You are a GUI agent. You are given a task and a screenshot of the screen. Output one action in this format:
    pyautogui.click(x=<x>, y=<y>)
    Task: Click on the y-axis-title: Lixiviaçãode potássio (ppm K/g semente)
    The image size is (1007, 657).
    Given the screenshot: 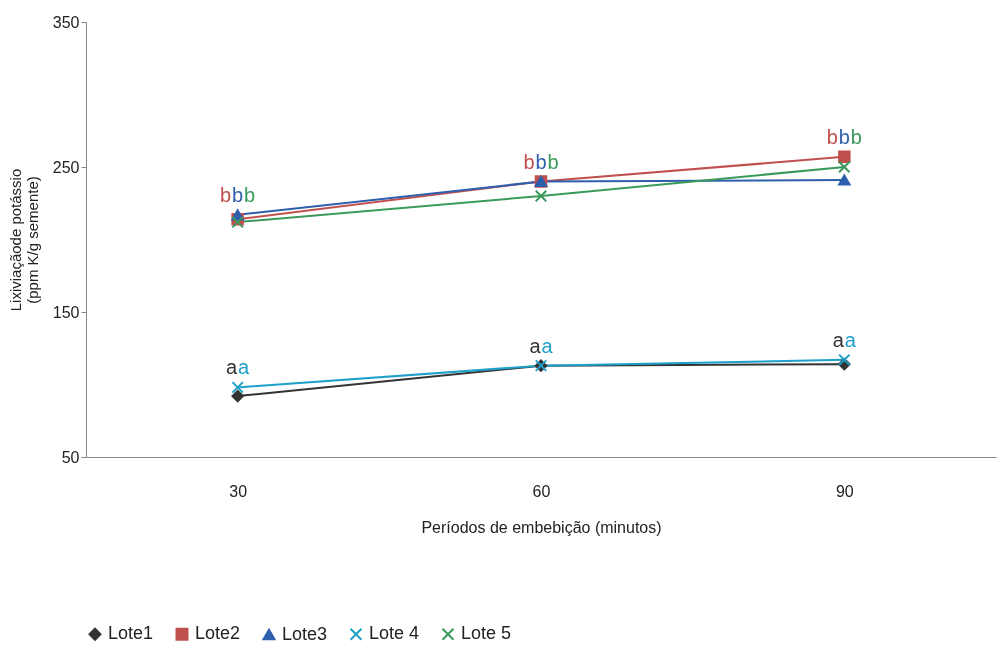 What is the action you would take?
    pyautogui.click(x=23, y=240)
    